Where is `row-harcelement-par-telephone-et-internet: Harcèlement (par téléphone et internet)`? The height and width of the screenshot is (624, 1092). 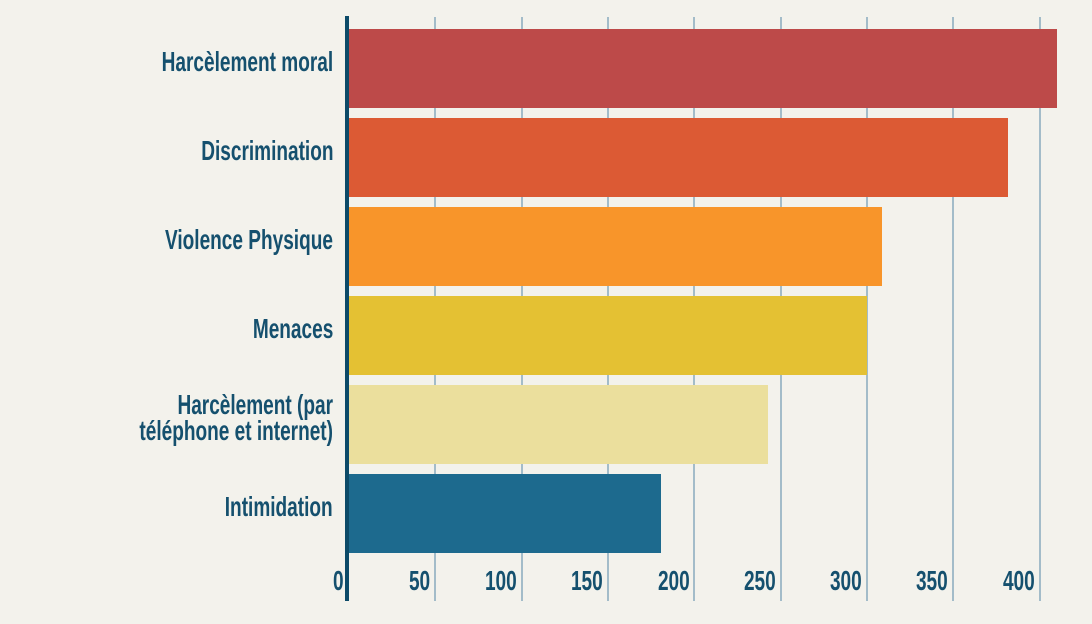 row-harcelement-par-telephone-et-internet: Harcèlement (par téléphone et internet) is located at coordinates (546, 418).